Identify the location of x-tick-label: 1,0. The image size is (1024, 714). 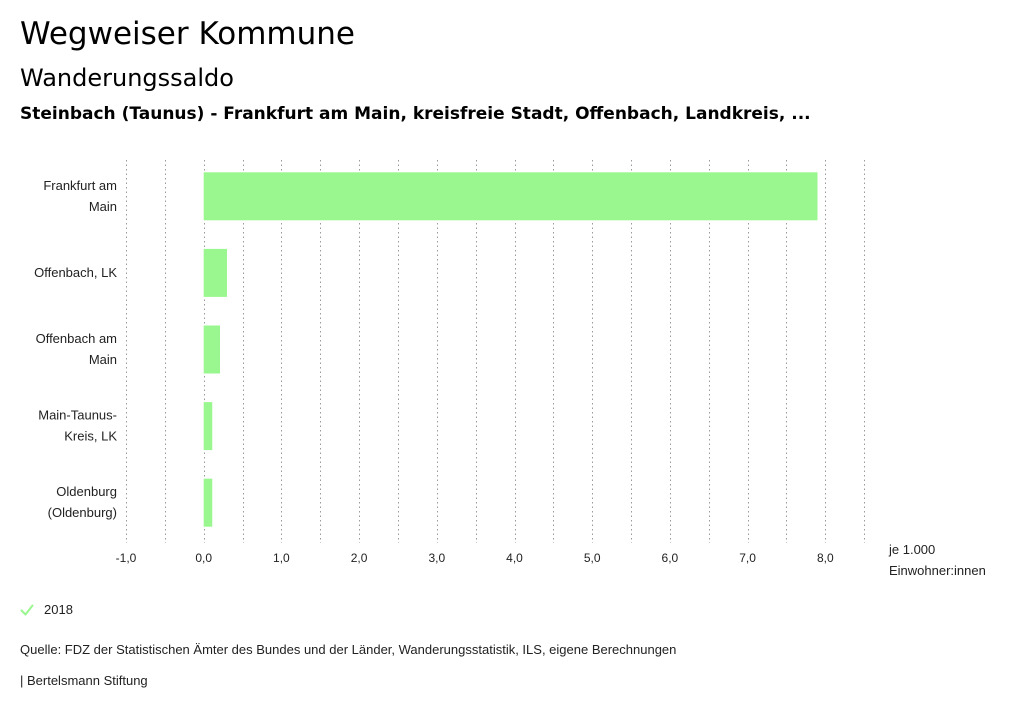
(281, 558).